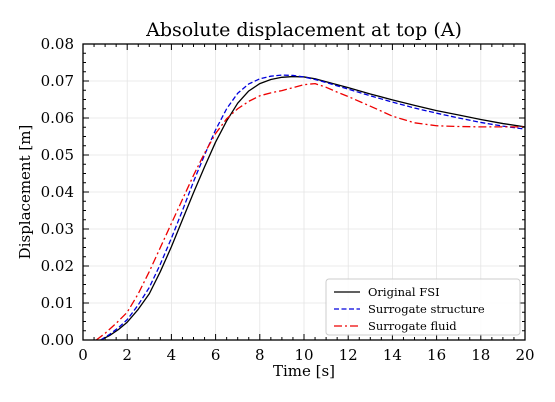 Image resolution: width=555 pixels, height=402 pixels. I want to click on y-tick-label: 0.07, so click(57, 81).